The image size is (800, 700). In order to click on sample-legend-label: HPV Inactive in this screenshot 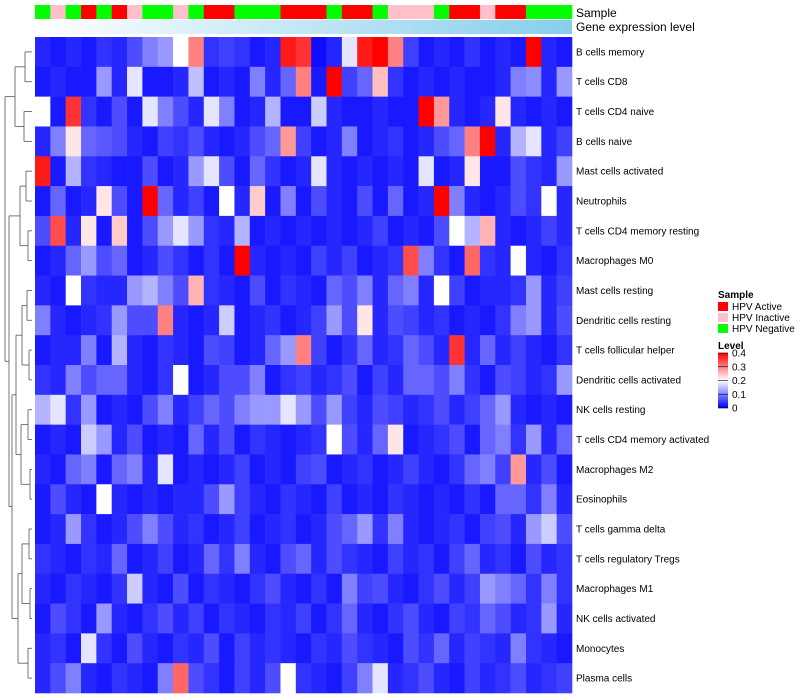, I will do `click(761, 318)`.